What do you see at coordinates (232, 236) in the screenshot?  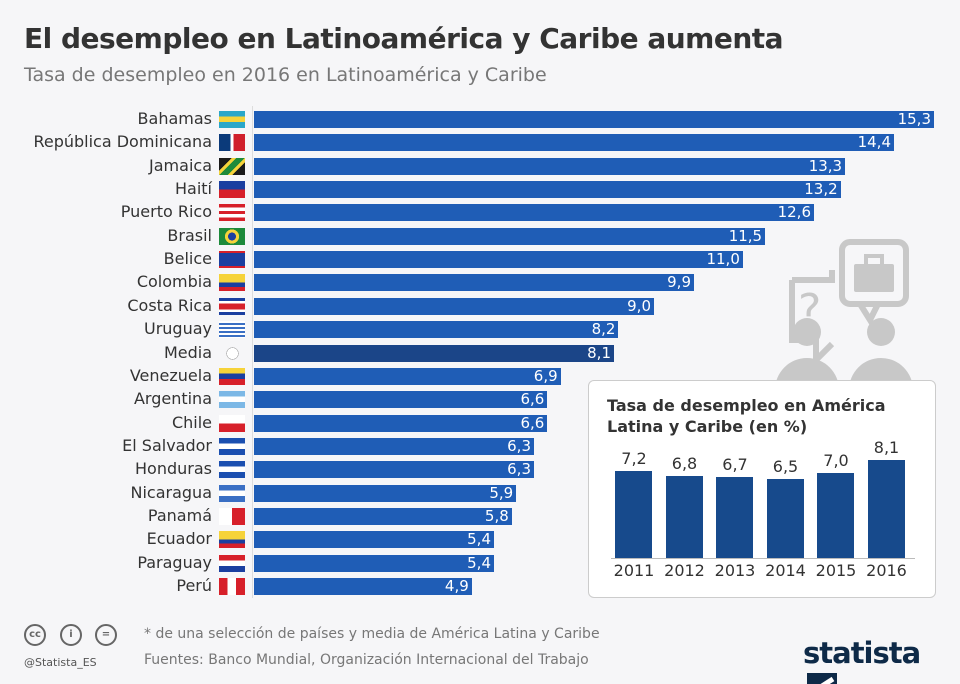 I see `flag-icon-brasil` at bounding box center [232, 236].